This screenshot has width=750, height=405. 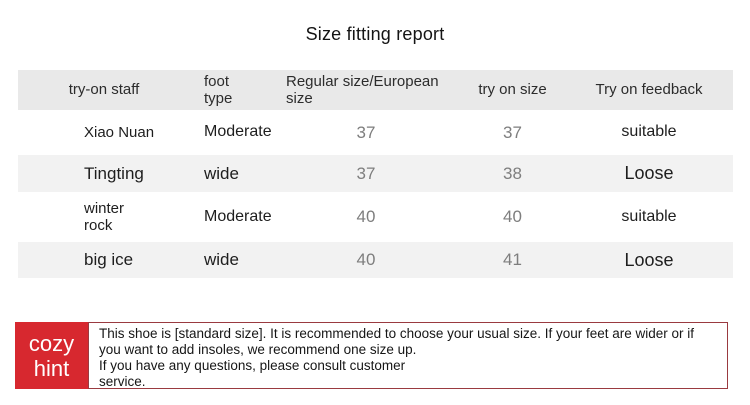 What do you see at coordinates (512, 173) in the screenshot?
I see `cell-try-on-size: 38` at bounding box center [512, 173].